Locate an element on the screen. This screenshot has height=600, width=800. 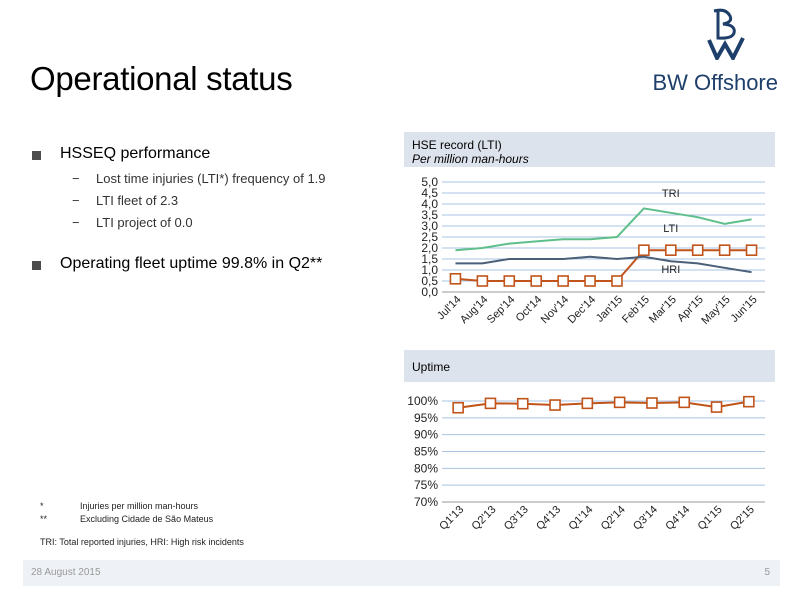
x-tick-label: Q1'14 is located at coordinates (580, 518).